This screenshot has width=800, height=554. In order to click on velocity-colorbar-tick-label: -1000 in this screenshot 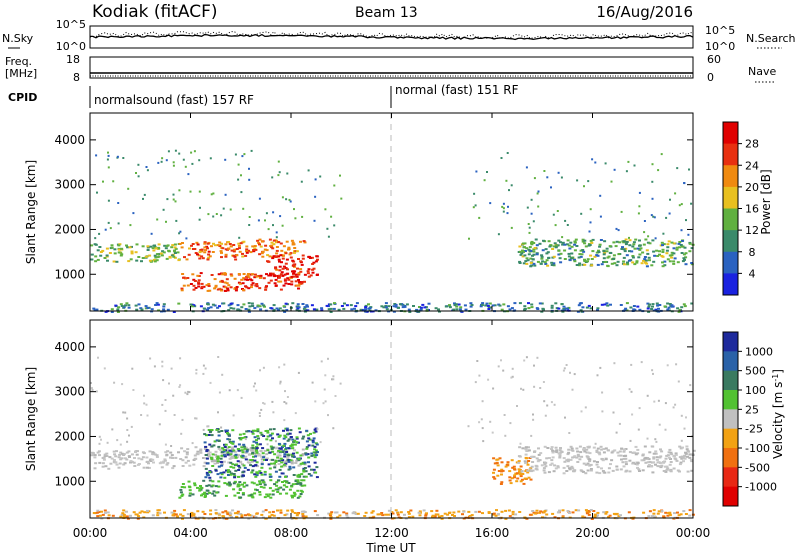, I will do `click(761, 487)`.